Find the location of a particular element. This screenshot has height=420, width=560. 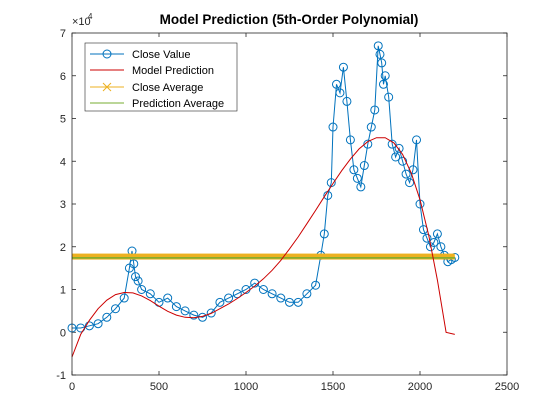

y-tick-label: 7 is located at coordinates (63, 34).